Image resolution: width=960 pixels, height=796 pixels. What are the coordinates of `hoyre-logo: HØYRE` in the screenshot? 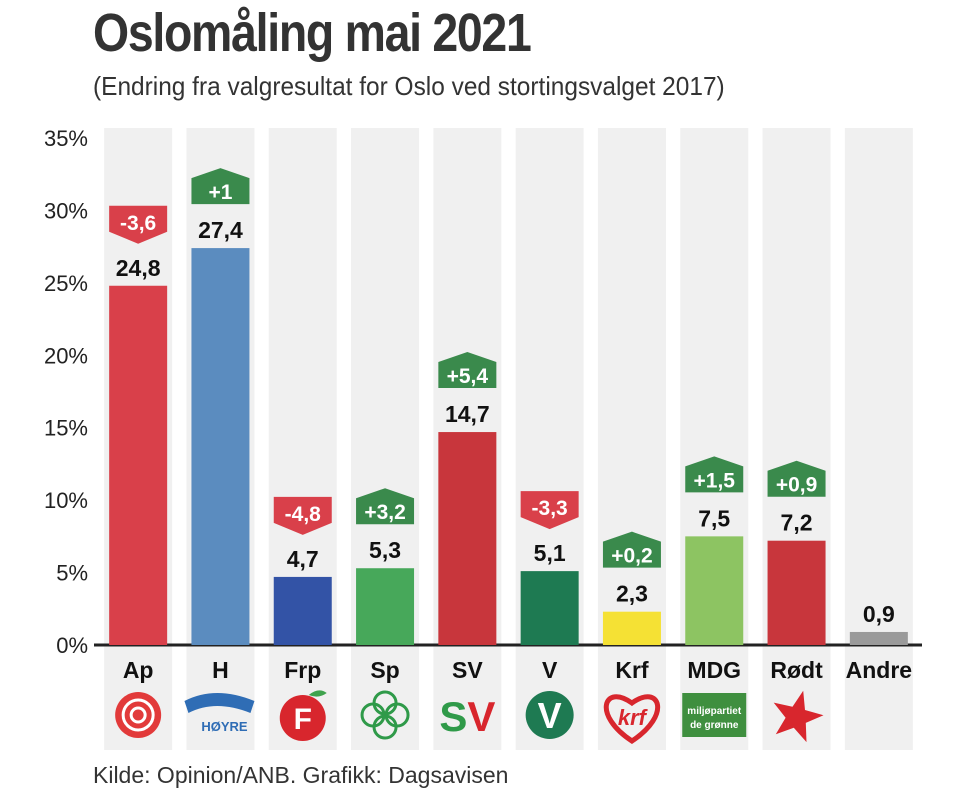 It's located at (219, 713).